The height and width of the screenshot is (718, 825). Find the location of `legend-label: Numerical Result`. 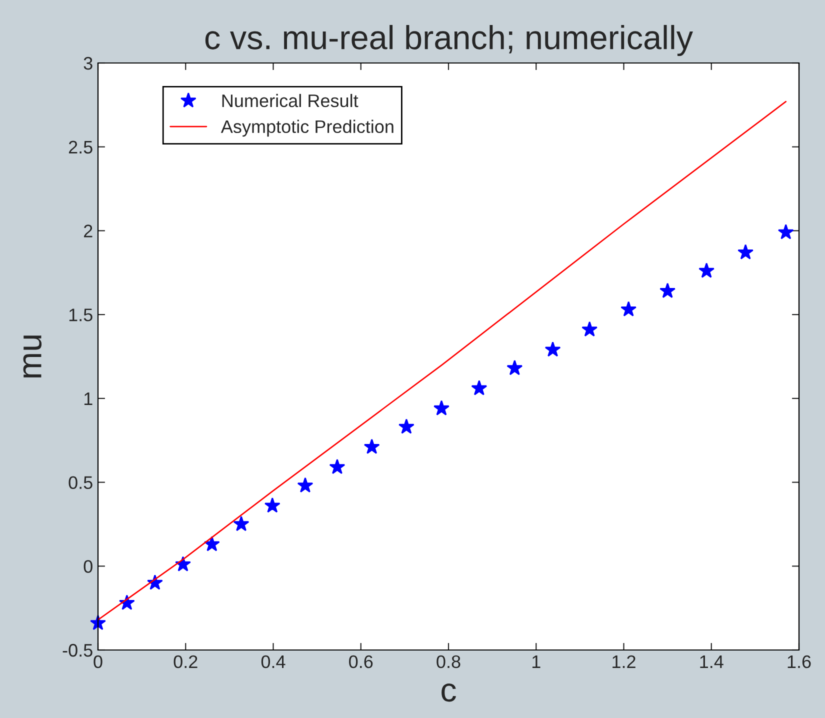

legend-label: Numerical Result is located at coordinates (290, 101).